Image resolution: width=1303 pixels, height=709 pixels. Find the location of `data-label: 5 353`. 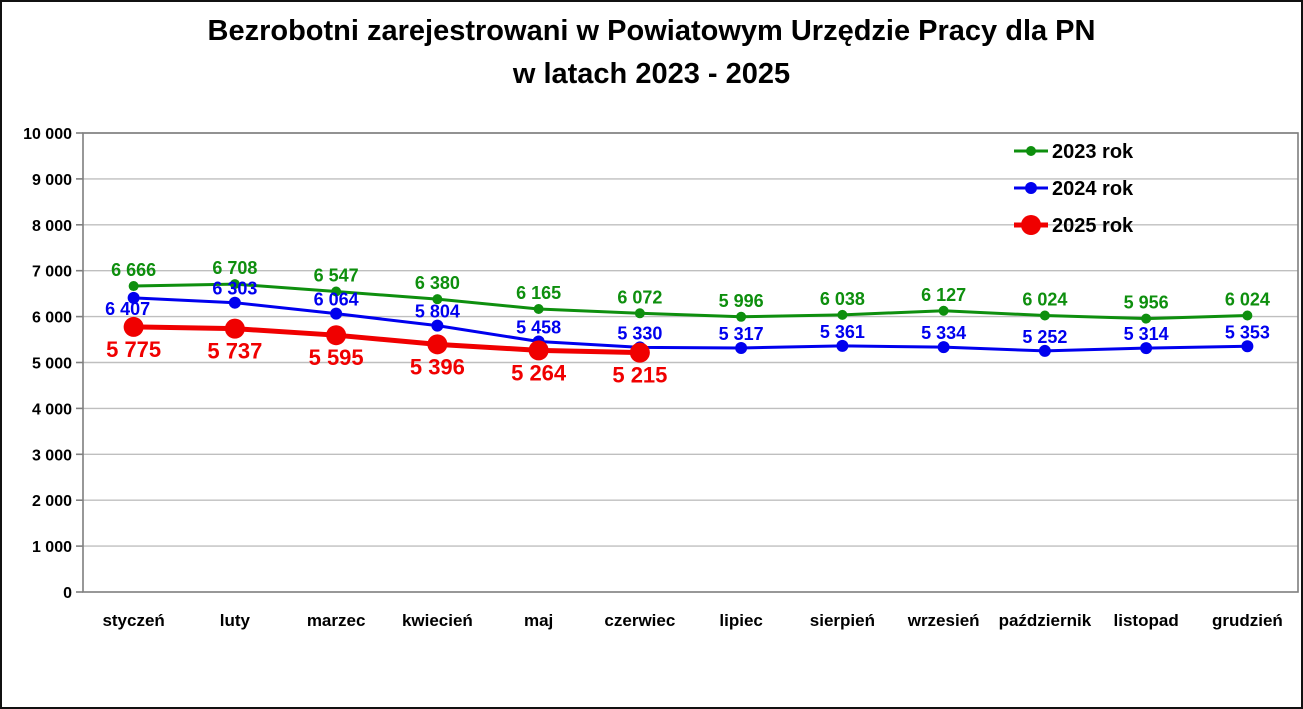

data-label: 5 353 is located at coordinates (1247, 332).